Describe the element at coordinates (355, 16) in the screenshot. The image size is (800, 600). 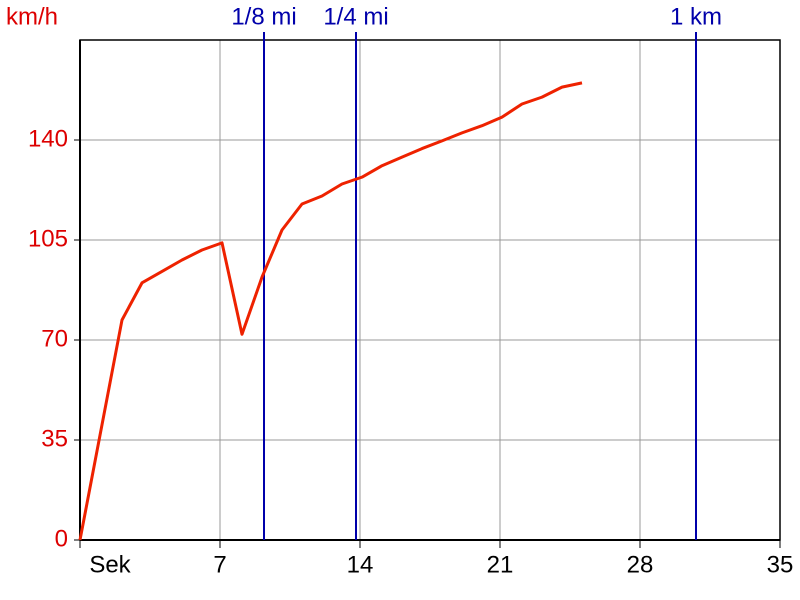
I see `distance-label: 1/4 mi` at that location.